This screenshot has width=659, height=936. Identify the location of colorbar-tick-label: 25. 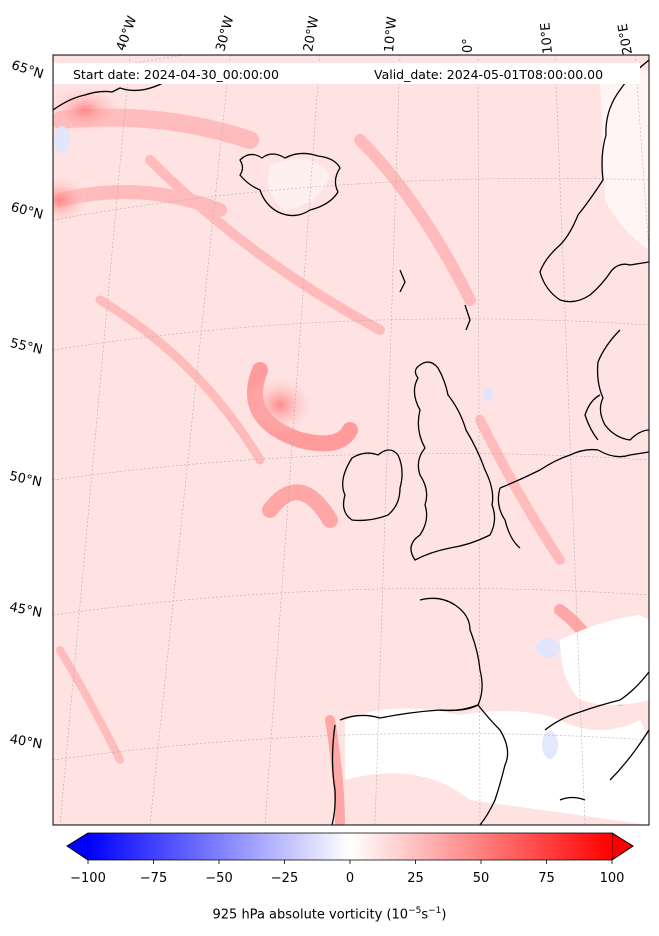
(415, 878).